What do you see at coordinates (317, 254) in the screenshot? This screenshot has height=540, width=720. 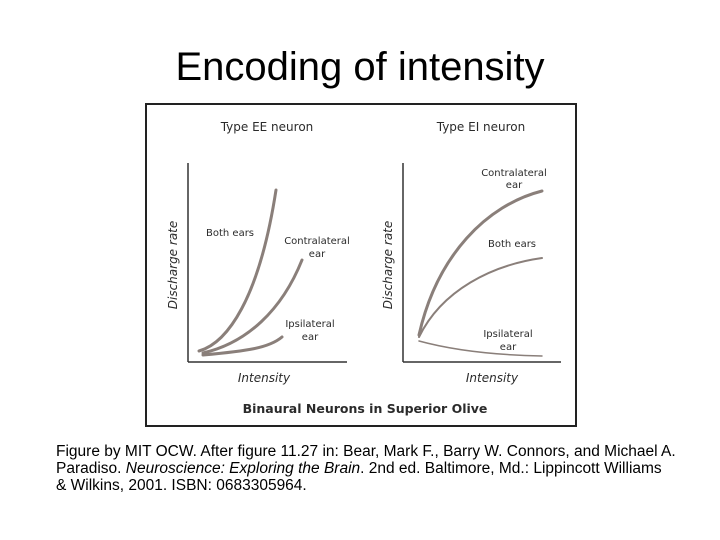 I see `ee-label-contralateral-line2: ear` at bounding box center [317, 254].